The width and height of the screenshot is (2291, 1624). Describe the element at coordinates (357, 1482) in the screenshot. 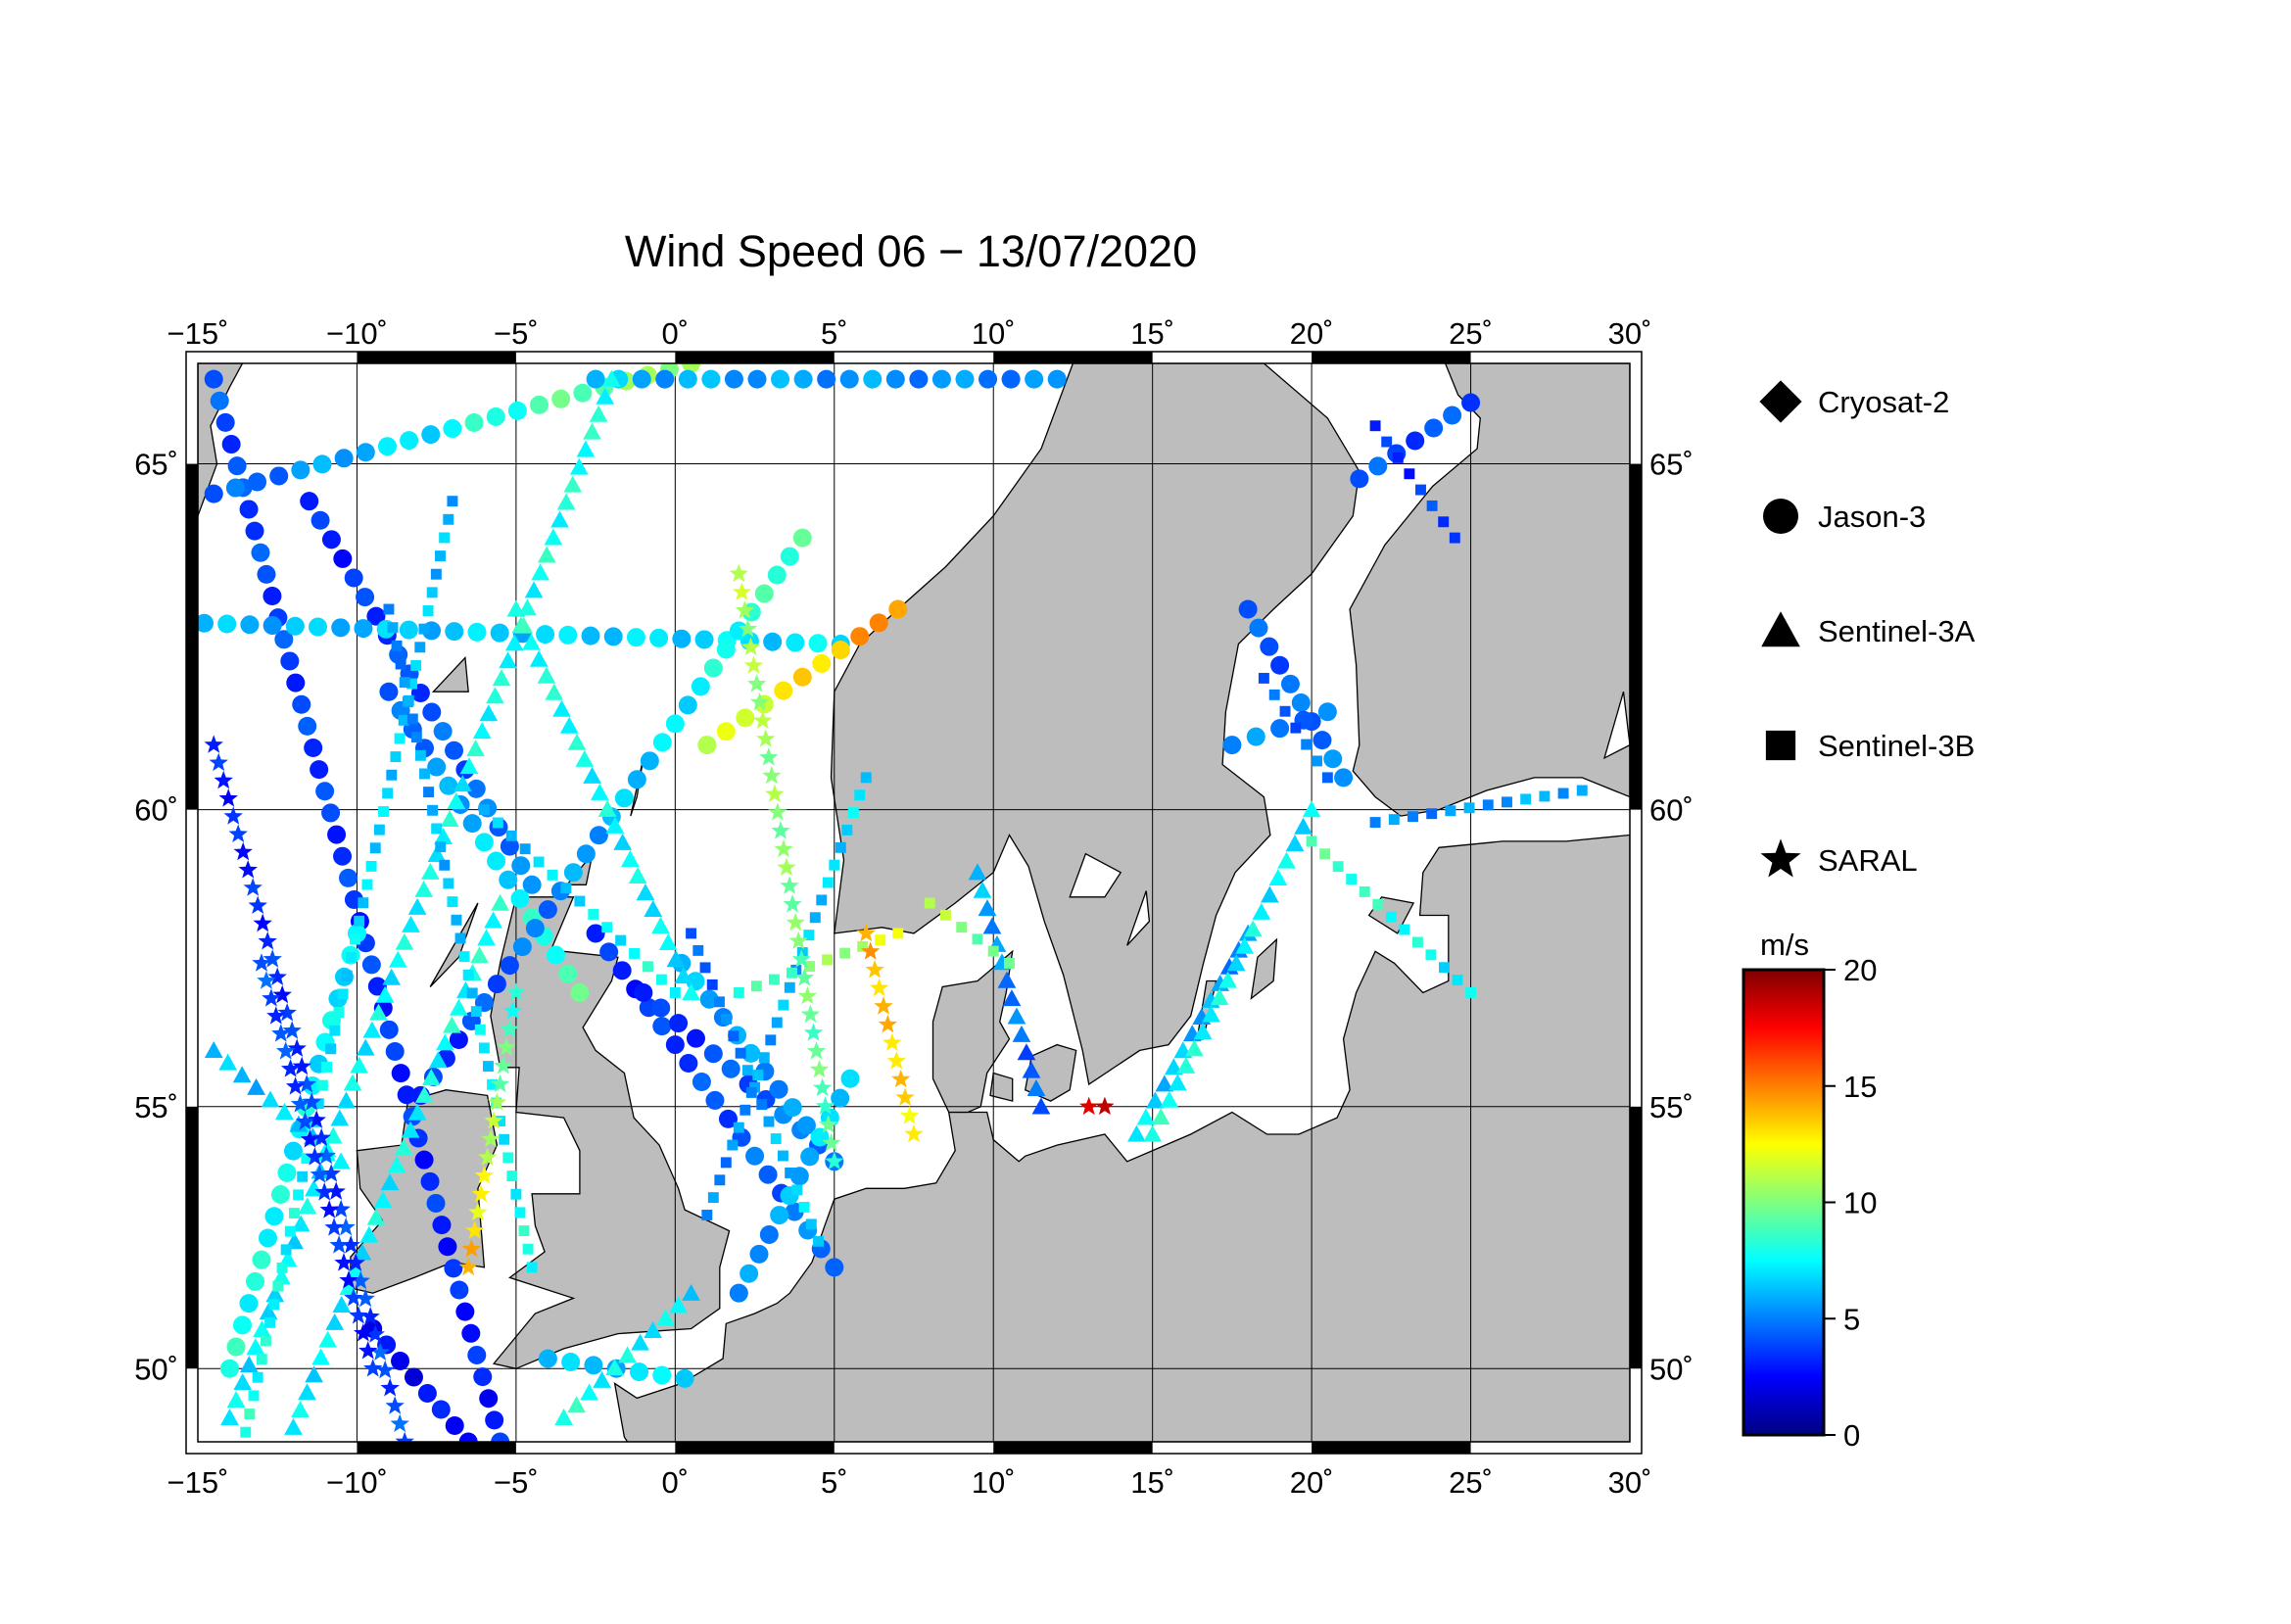

I see `lon-label-bottom: −10˚` at that location.